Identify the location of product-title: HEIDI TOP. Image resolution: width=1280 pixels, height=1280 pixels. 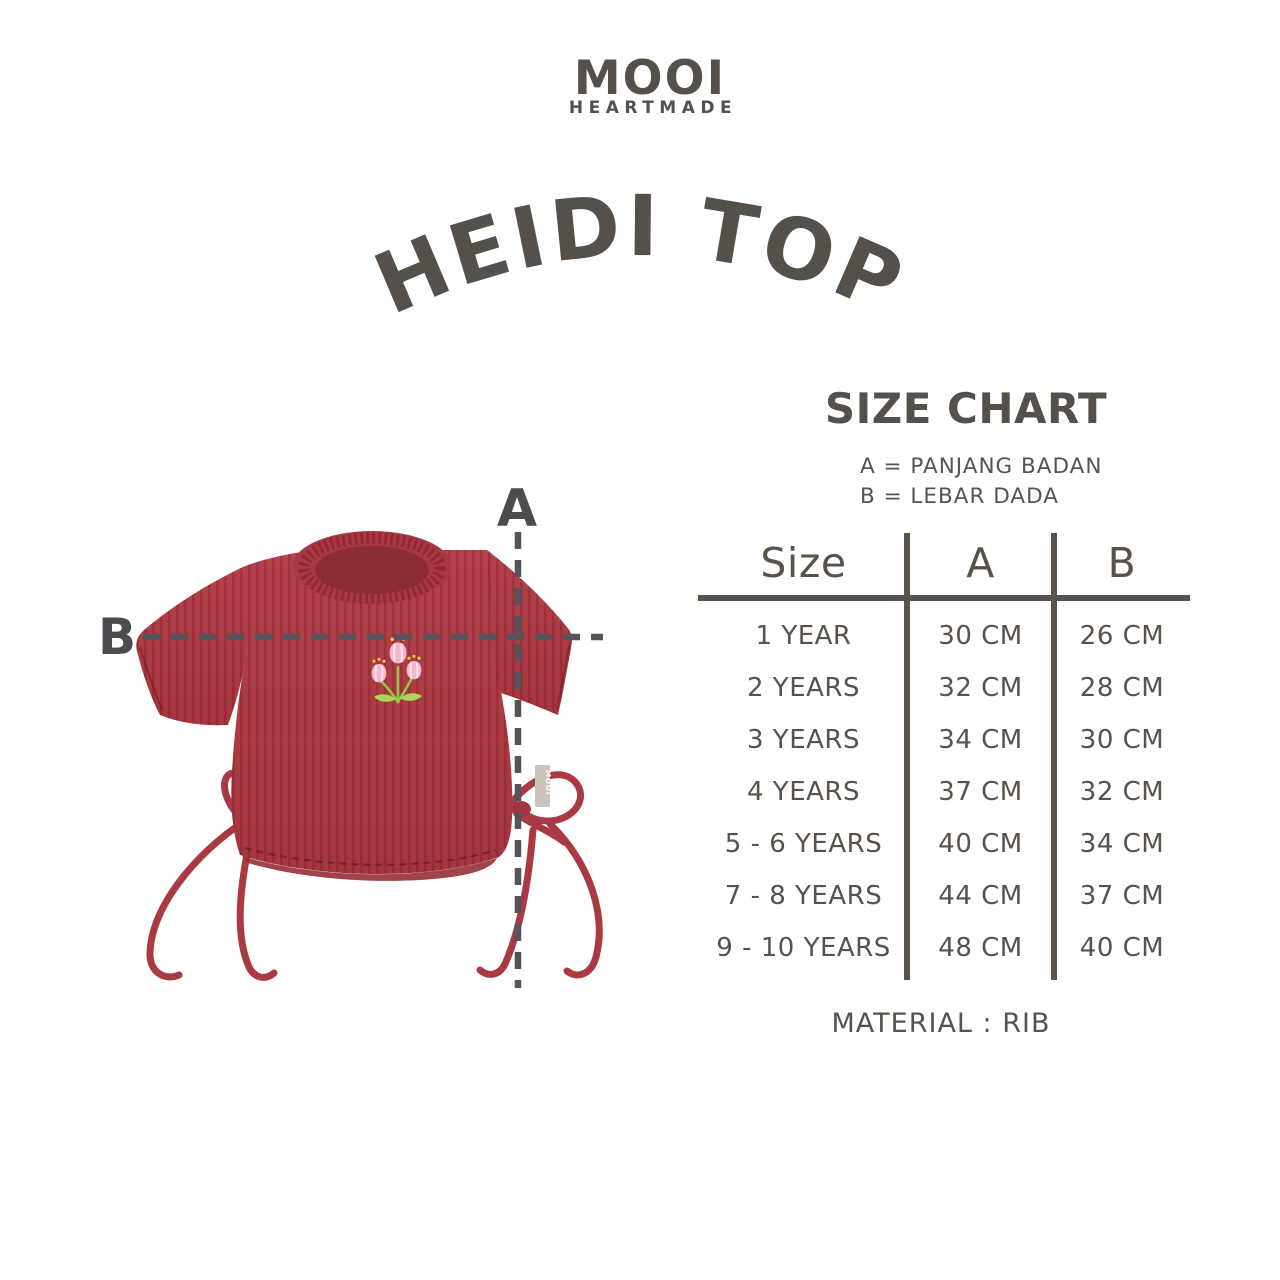
(638, 254).